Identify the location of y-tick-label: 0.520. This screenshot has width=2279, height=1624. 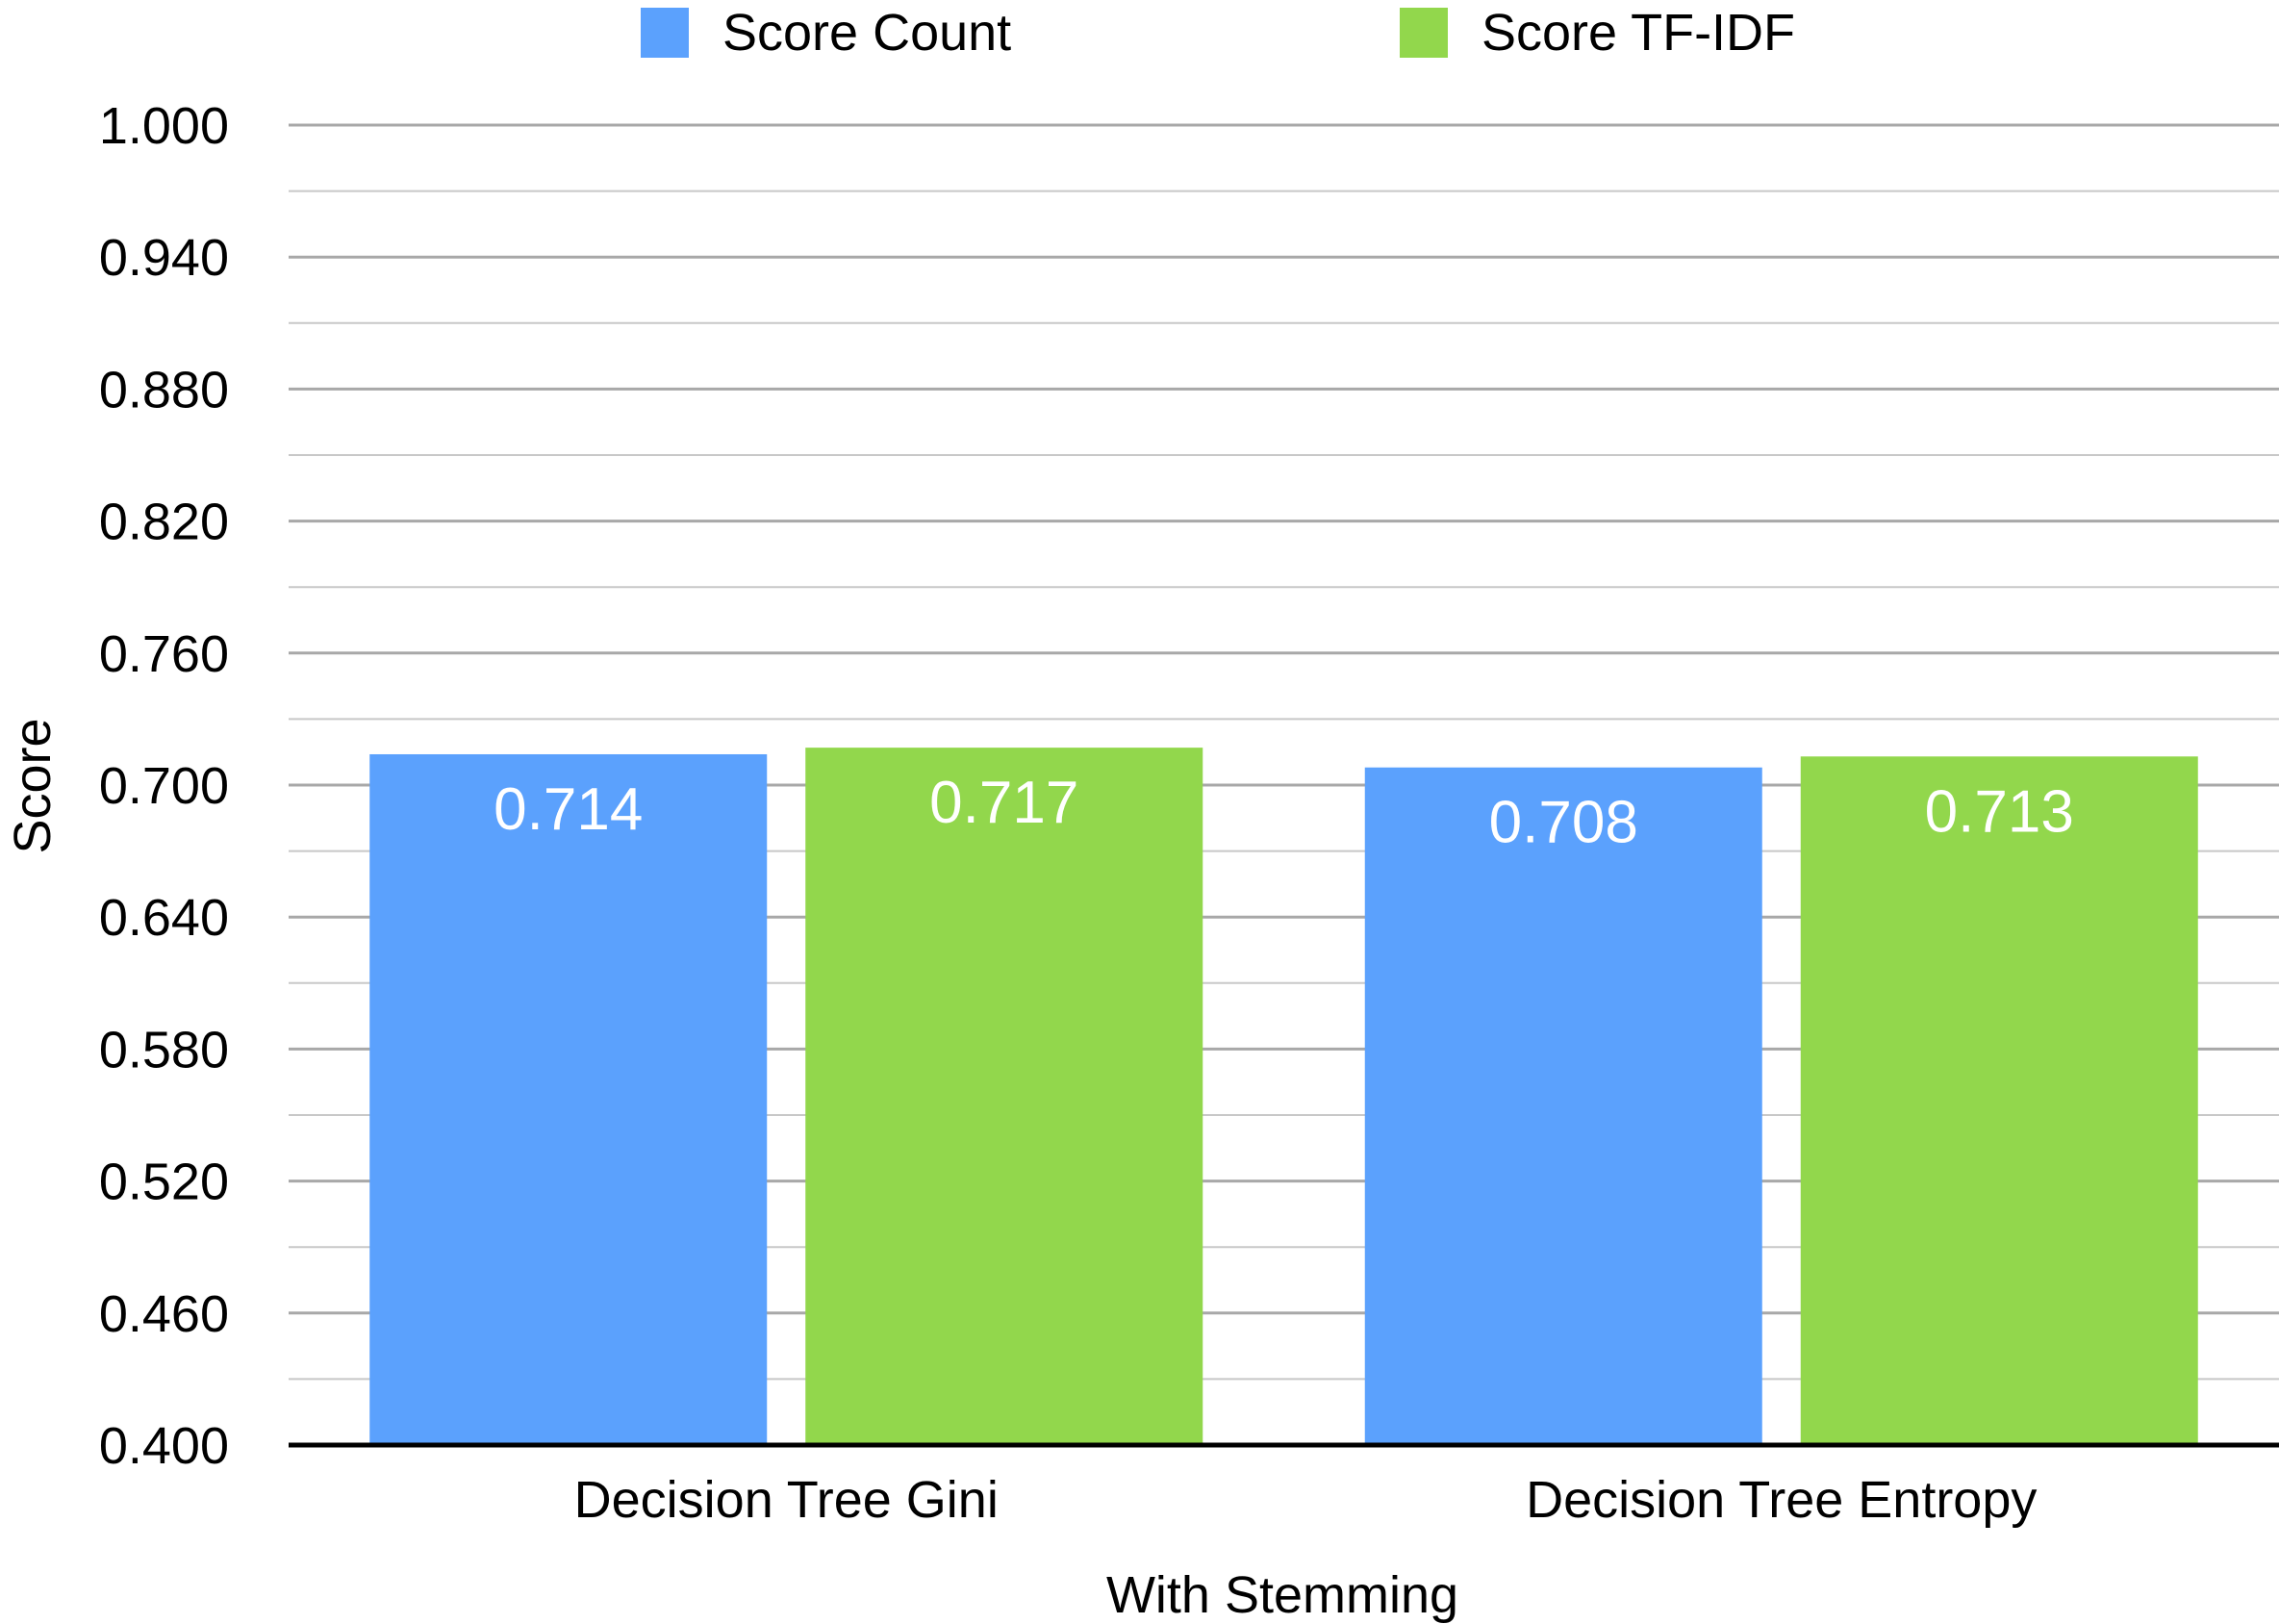
(164, 1182).